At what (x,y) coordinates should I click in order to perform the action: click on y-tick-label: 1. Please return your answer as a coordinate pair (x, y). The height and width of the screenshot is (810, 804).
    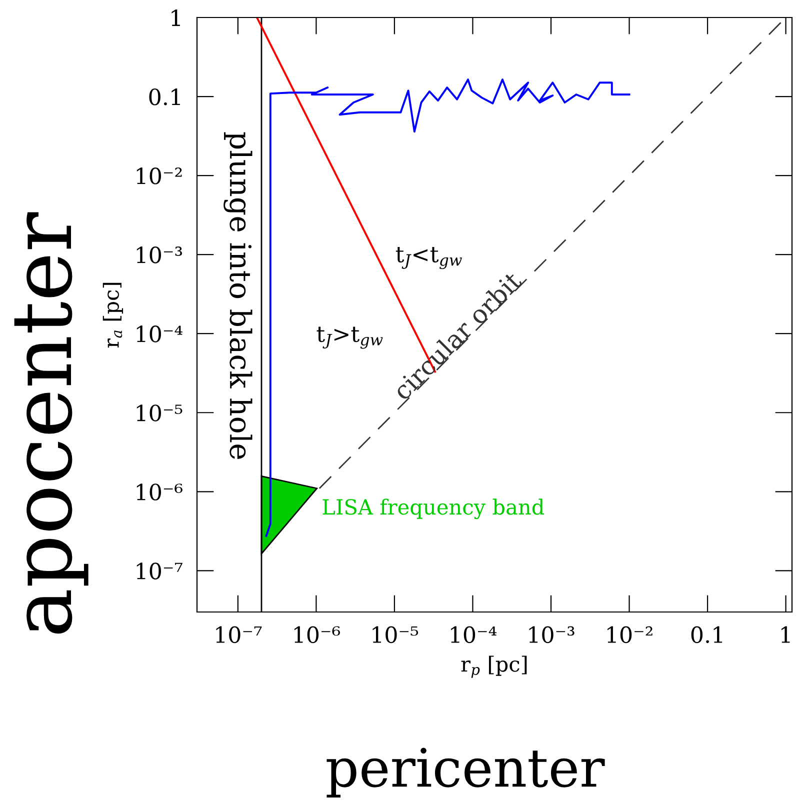
    Looking at the image, I should click on (176, 17).